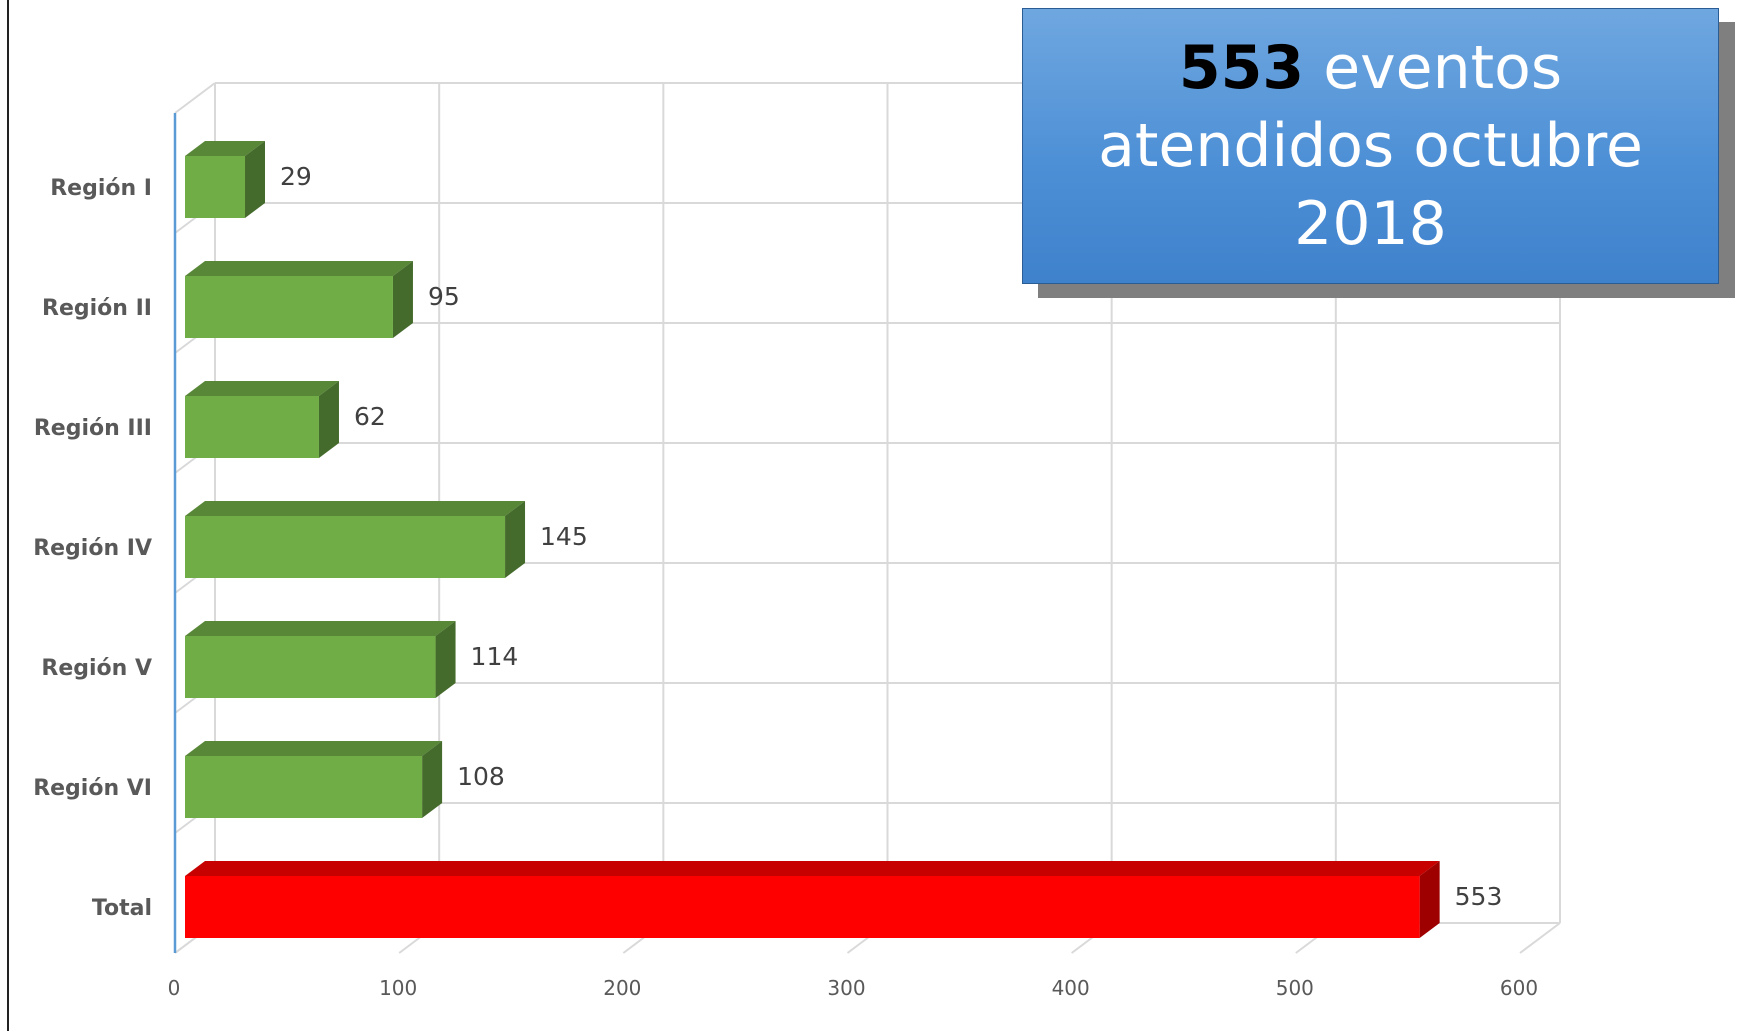 The height and width of the screenshot is (1031, 1737). Describe the element at coordinates (495, 656) in the screenshot. I see `data-label: 114` at that location.